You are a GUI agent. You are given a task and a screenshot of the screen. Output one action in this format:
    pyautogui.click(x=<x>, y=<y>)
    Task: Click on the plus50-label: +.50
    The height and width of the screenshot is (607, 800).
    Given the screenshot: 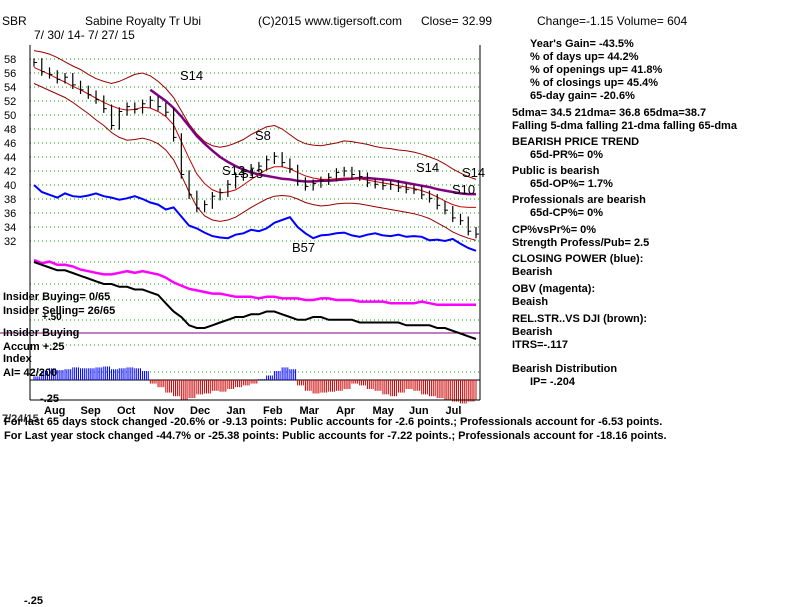 What is the action you would take?
    pyautogui.click(x=52, y=317)
    